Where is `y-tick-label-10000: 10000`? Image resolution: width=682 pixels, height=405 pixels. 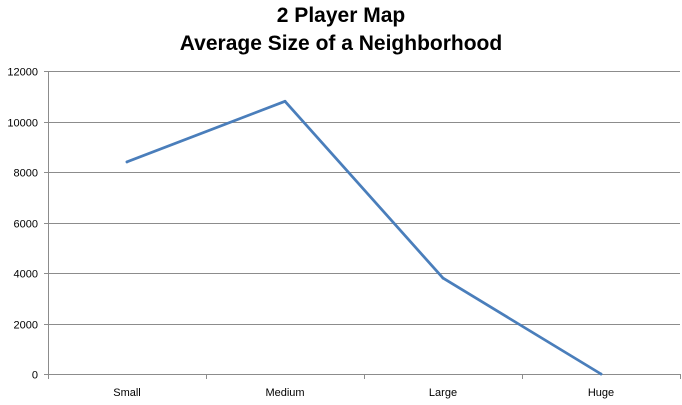
y-tick-label-10000: 10000 is located at coordinates (22, 124).